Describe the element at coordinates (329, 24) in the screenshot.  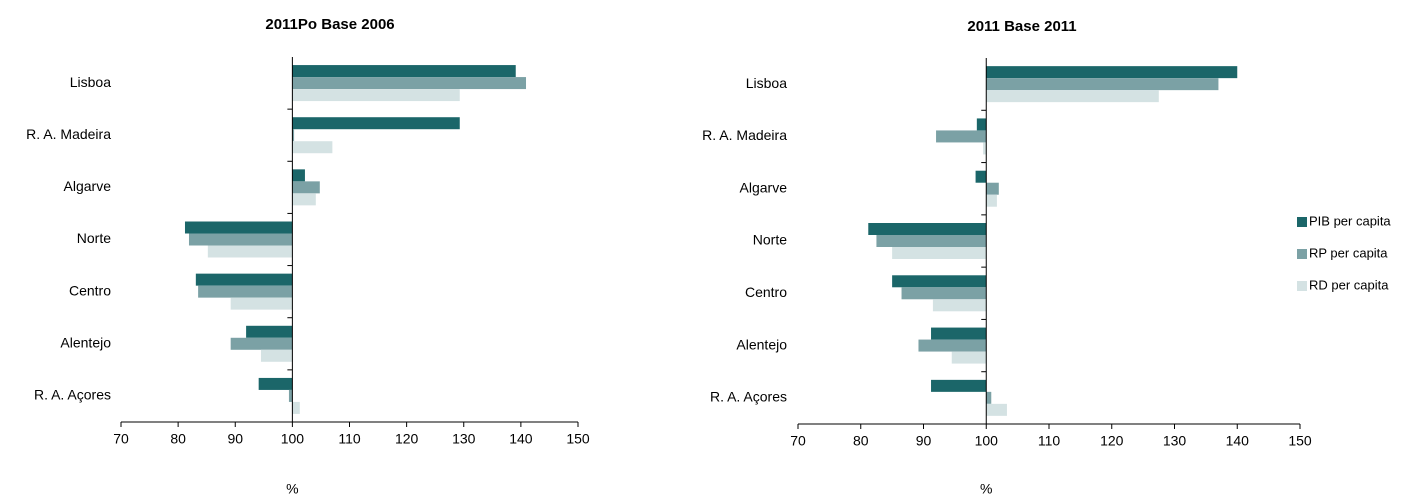
I see `chart-title: 2011Po Base 2006` at that location.